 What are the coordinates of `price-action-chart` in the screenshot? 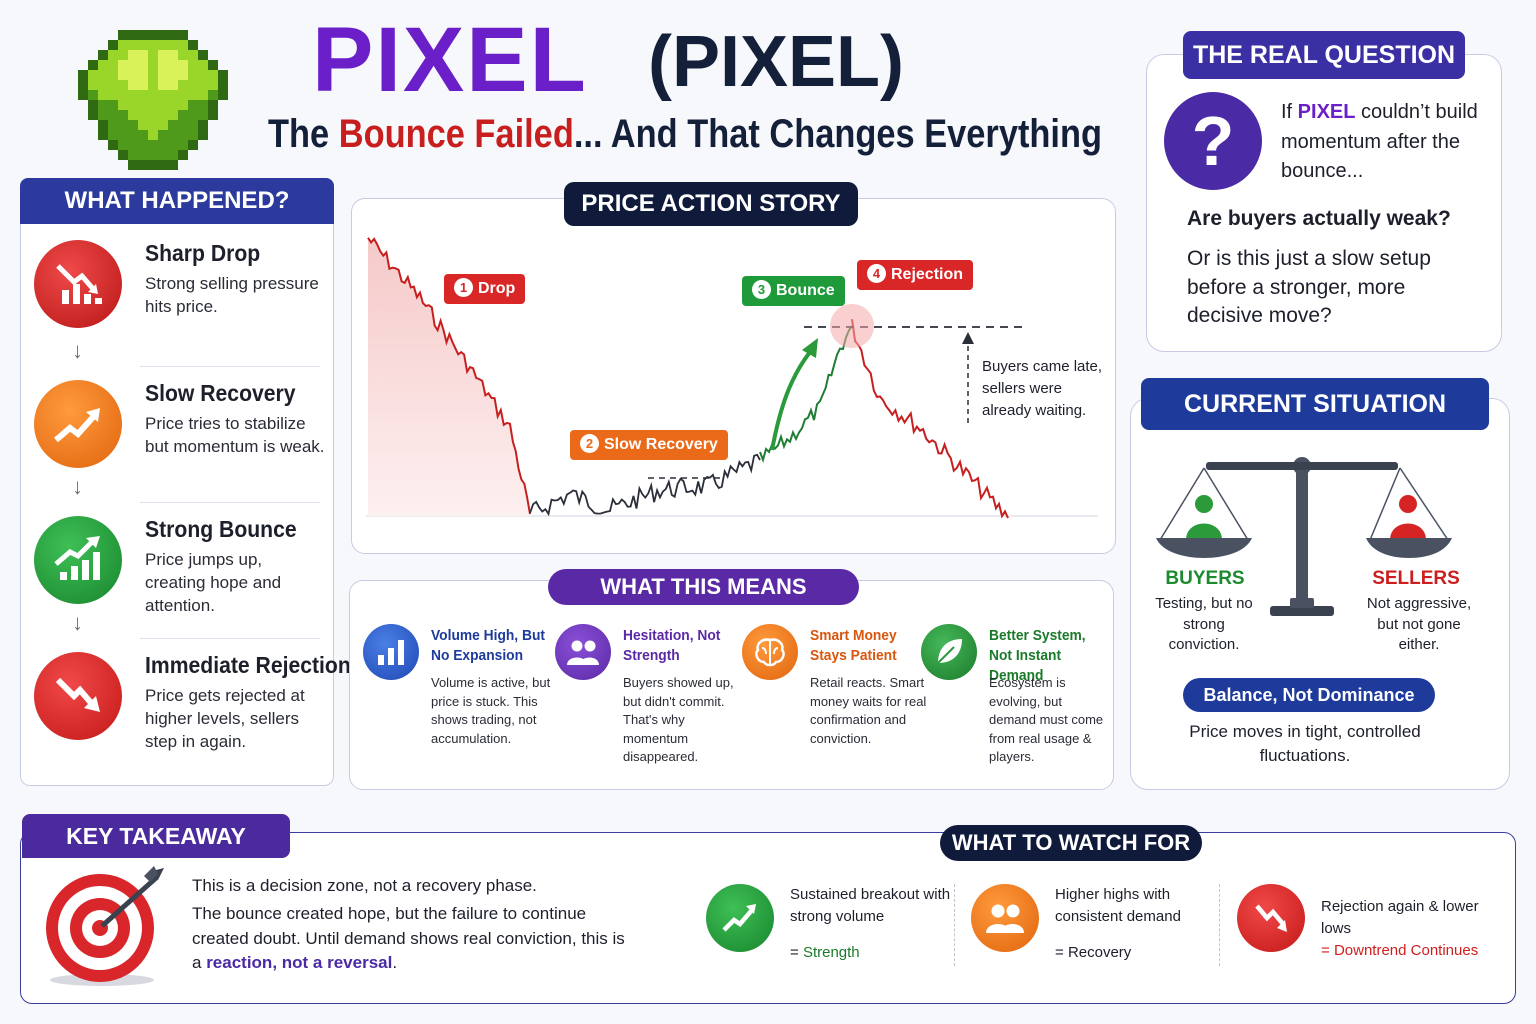 It's located at (732, 378).